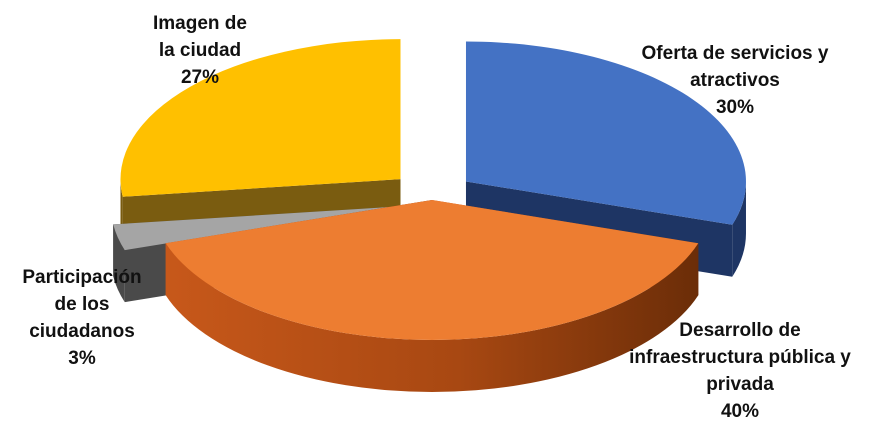 The image size is (887, 439). I want to click on slice-label-desarrollo-line-3: privada, so click(740, 384).